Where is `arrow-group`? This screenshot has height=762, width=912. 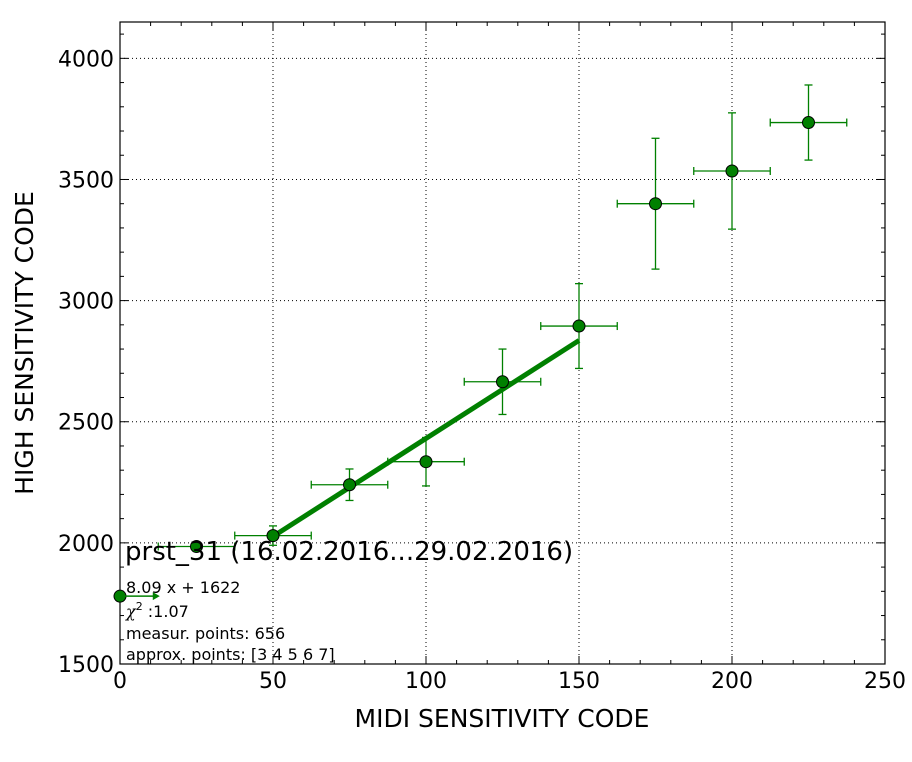
arrow-group is located at coordinates (140, 596).